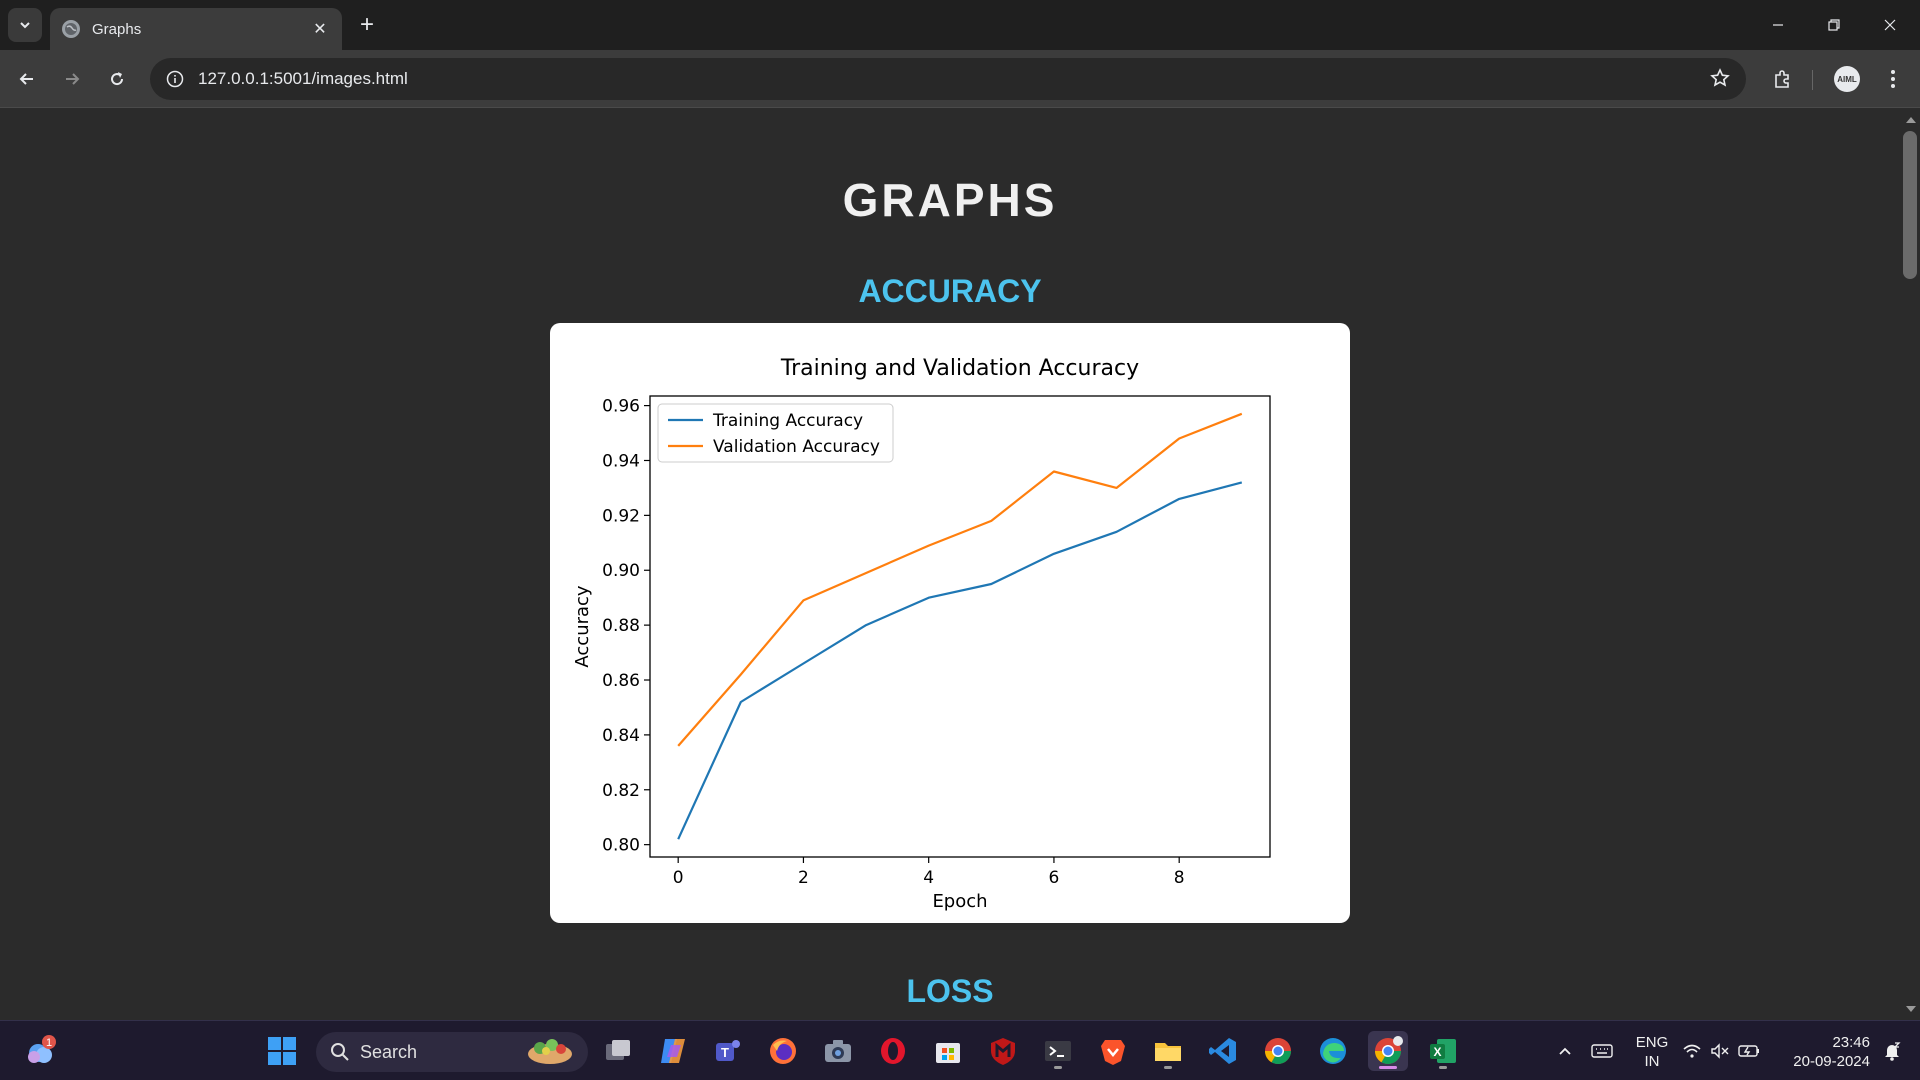 This screenshot has height=1080, width=1920. What do you see at coordinates (960, 579) in the screenshot?
I see `series-line-validation` at bounding box center [960, 579].